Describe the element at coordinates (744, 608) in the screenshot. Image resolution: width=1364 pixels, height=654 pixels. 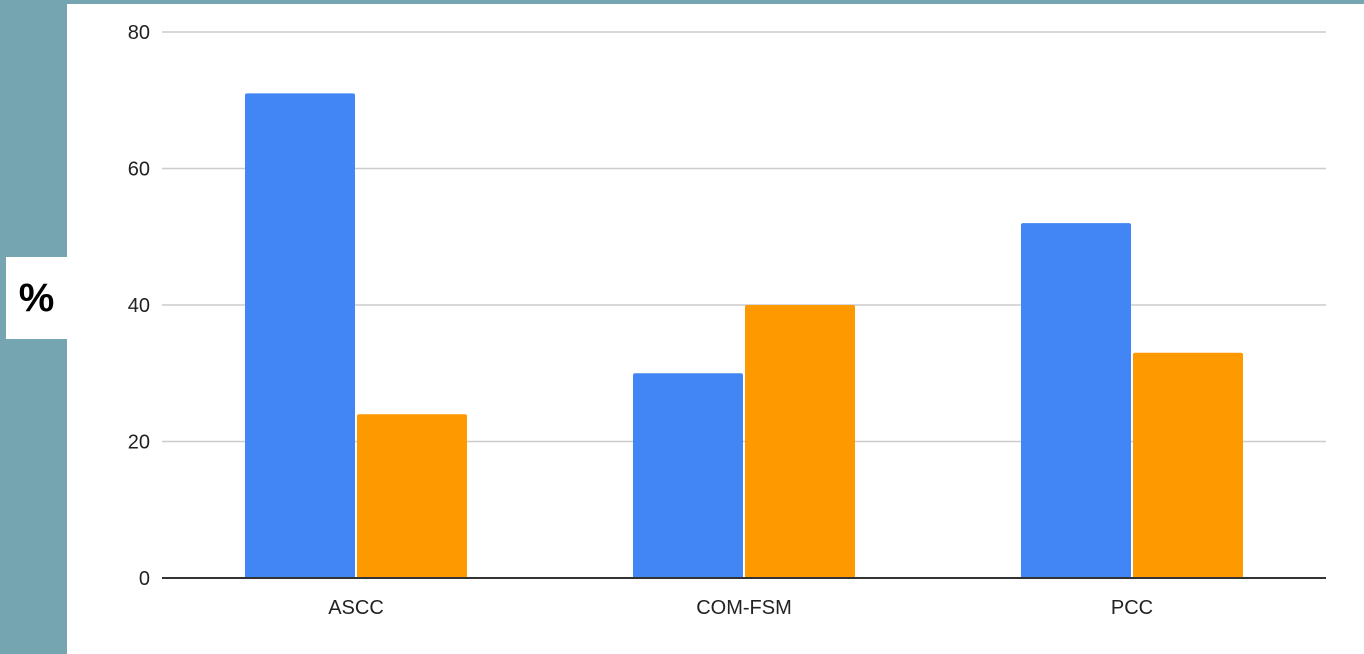
I see `x-tick-label: COM-FSM` at that location.